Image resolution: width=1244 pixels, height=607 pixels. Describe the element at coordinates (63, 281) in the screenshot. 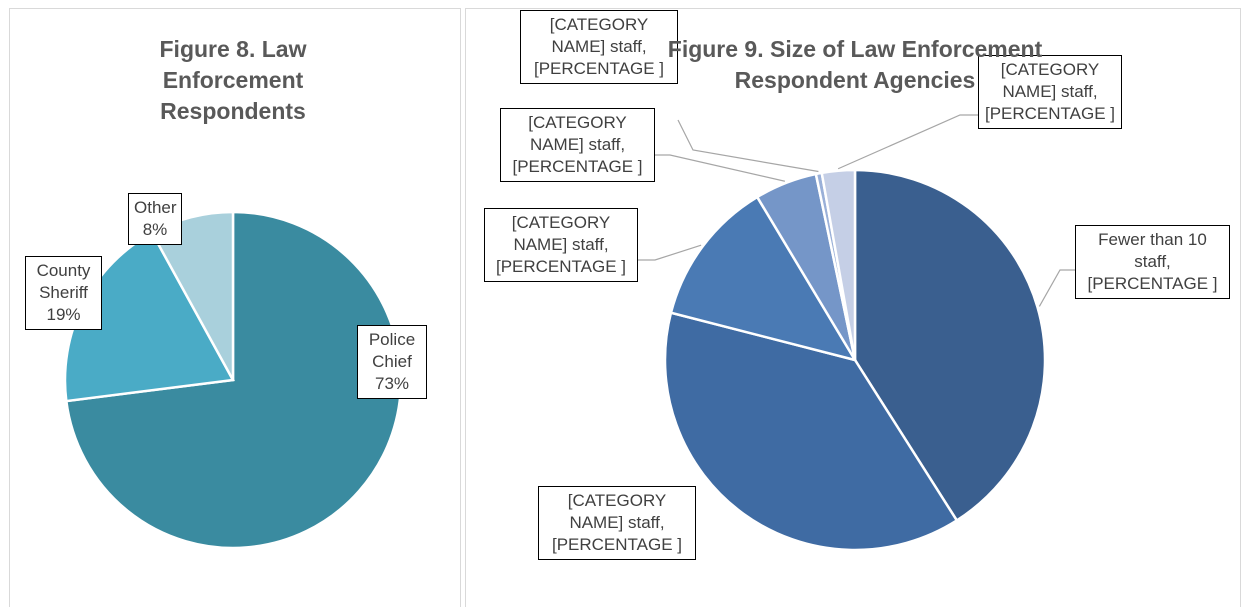

I see `category-label: County Sheriff` at that location.